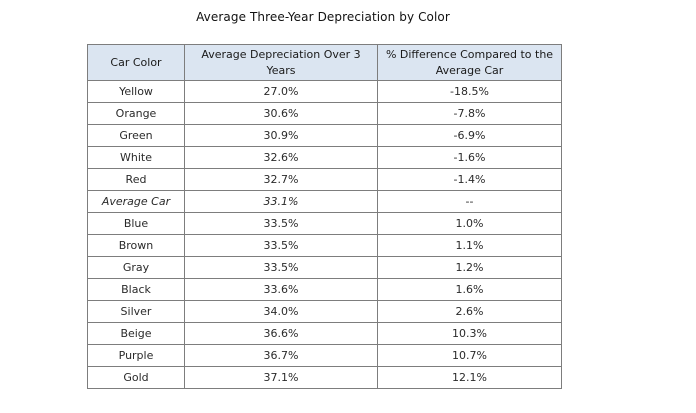 The image size is (696, 413). Describe the element at coordinates (469, 333) in the screenshot. I see `cell-percent-difference: 10.3%` at that location.